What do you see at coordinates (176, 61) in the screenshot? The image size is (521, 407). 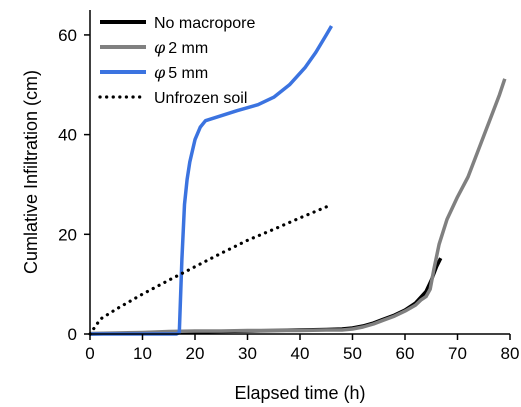 I see `legend: No macropore φ 2 mm φ 5 mm Unfrozen soil` at bounding box center [176, 61].